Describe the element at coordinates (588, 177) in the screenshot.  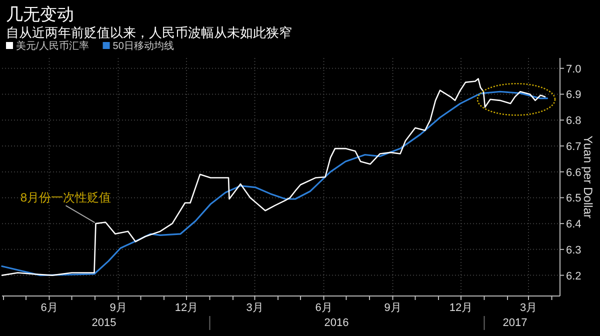
I see `y-axis-title: Yuan per Dollar` at that location.